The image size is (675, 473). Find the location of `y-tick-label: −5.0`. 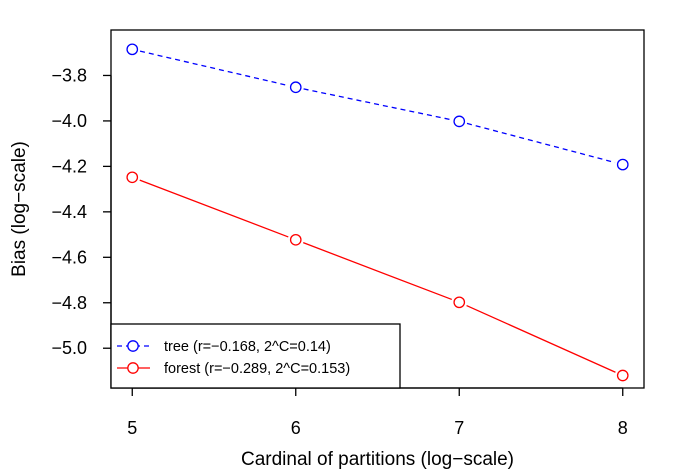

y-tick-label: −5.0 is located at coordinates (69, 348).